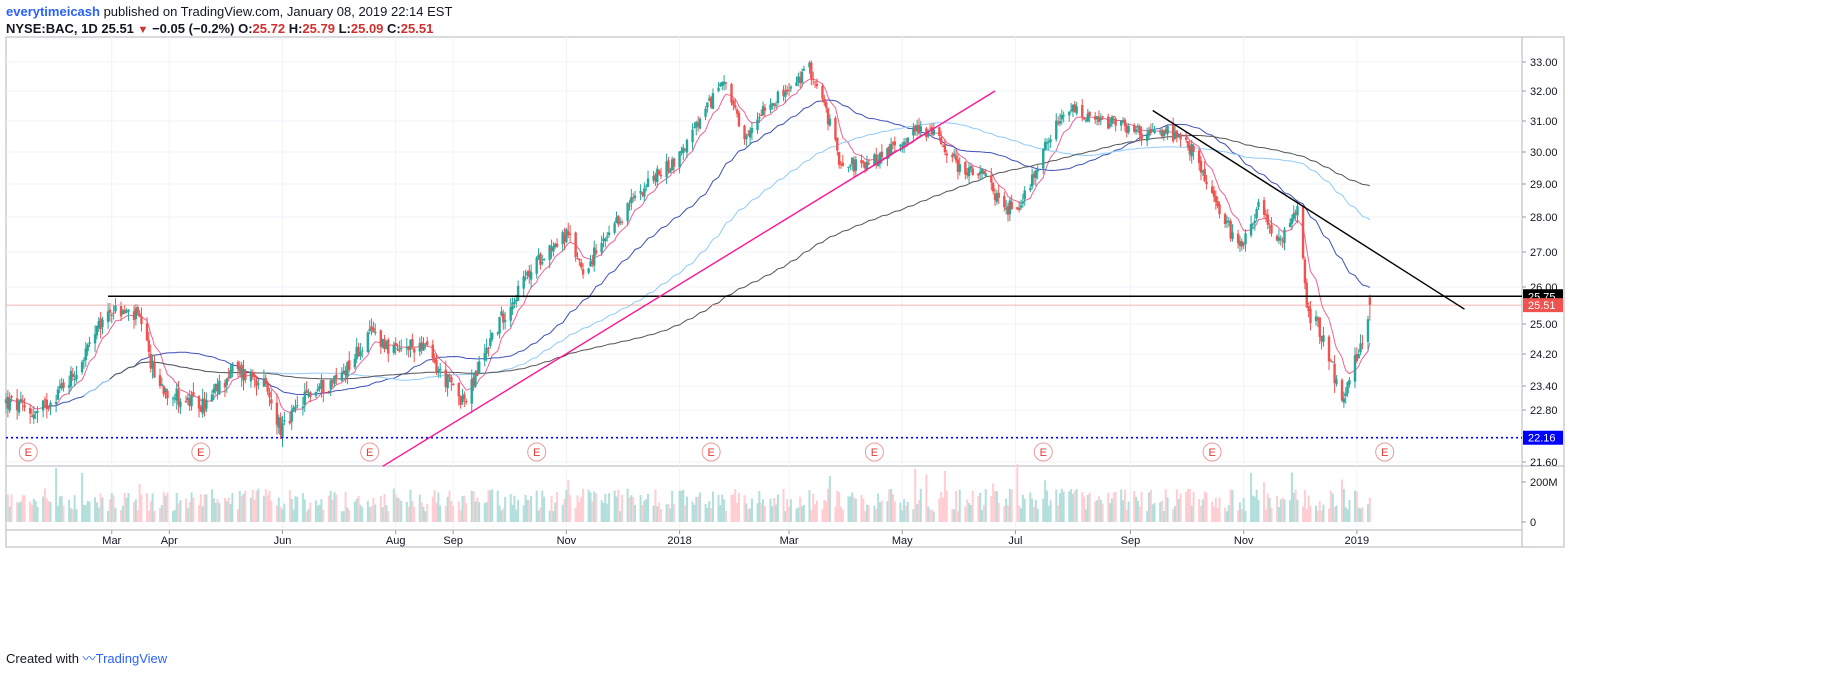 Image resolution: width=1828 pixels, height=675 pixels. I want to click on last-price-tag: 25.51, so click(1543, 305).